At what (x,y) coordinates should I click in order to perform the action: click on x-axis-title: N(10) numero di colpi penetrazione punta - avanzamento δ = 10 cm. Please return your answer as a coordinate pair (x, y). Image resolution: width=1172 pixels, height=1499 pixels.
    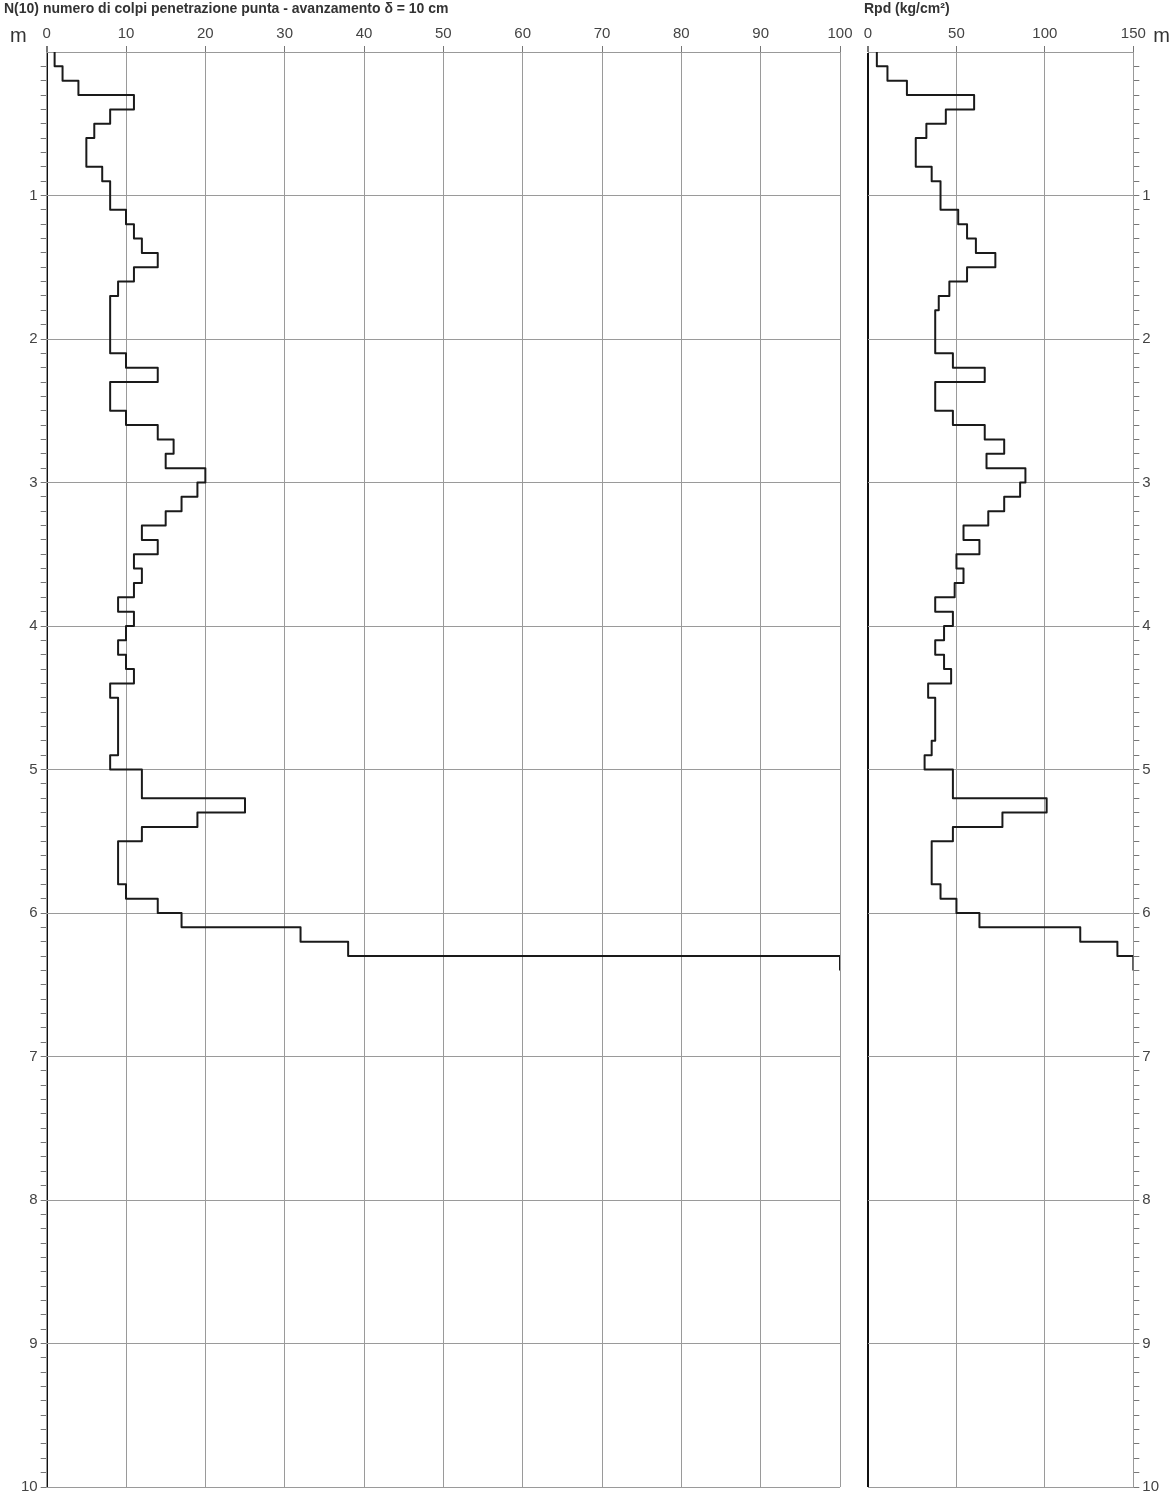
    Looking at the image, I should click on (226, 8).